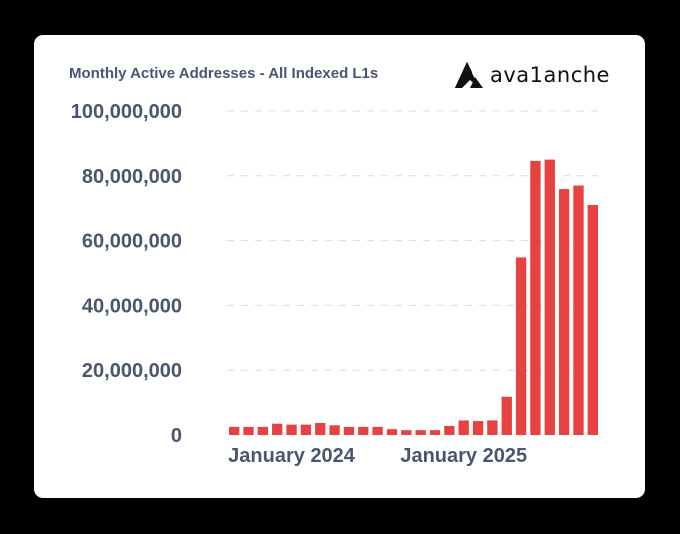  I want to click on y-tick-label: 80,000,000, so click(132, 177).